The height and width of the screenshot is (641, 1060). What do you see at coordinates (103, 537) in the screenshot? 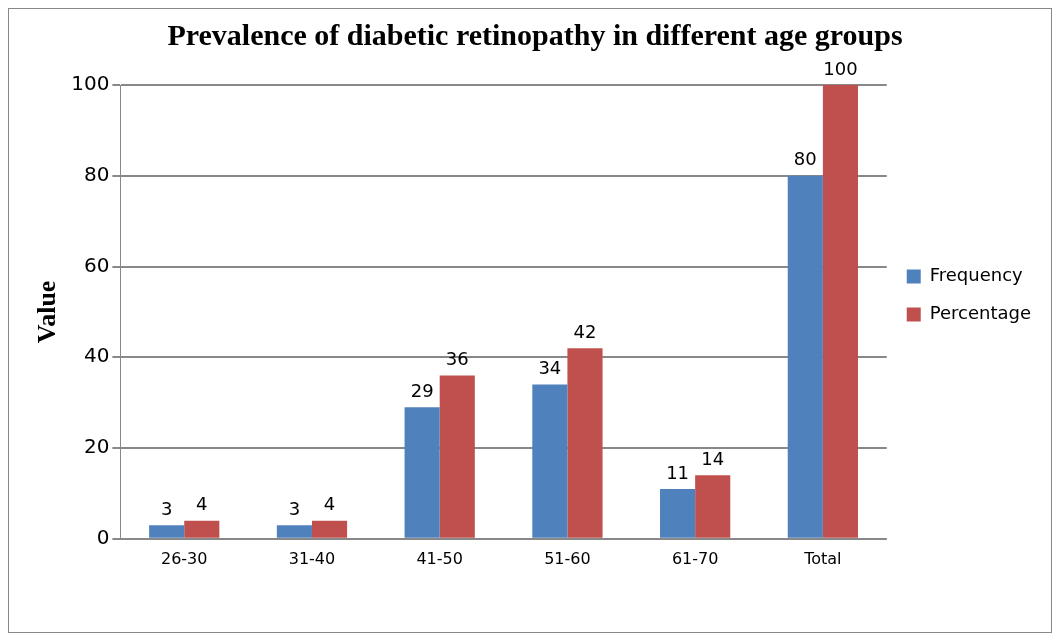
I see `y-tick-label: 0` at bounding box center [103, 537].